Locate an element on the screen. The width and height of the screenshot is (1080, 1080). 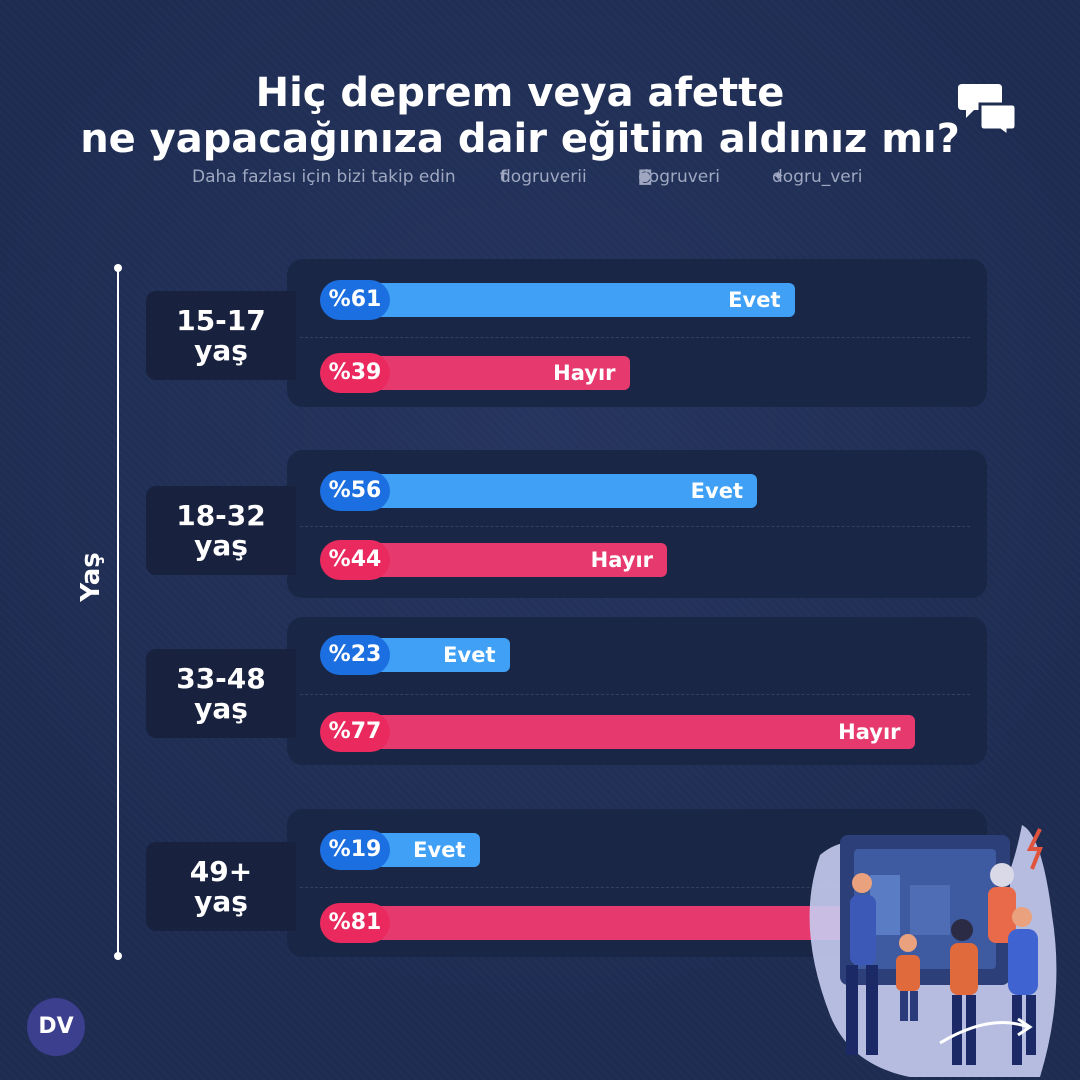
title-line-1: Hiç deprem veya afette is located at coordinates (520, 93).